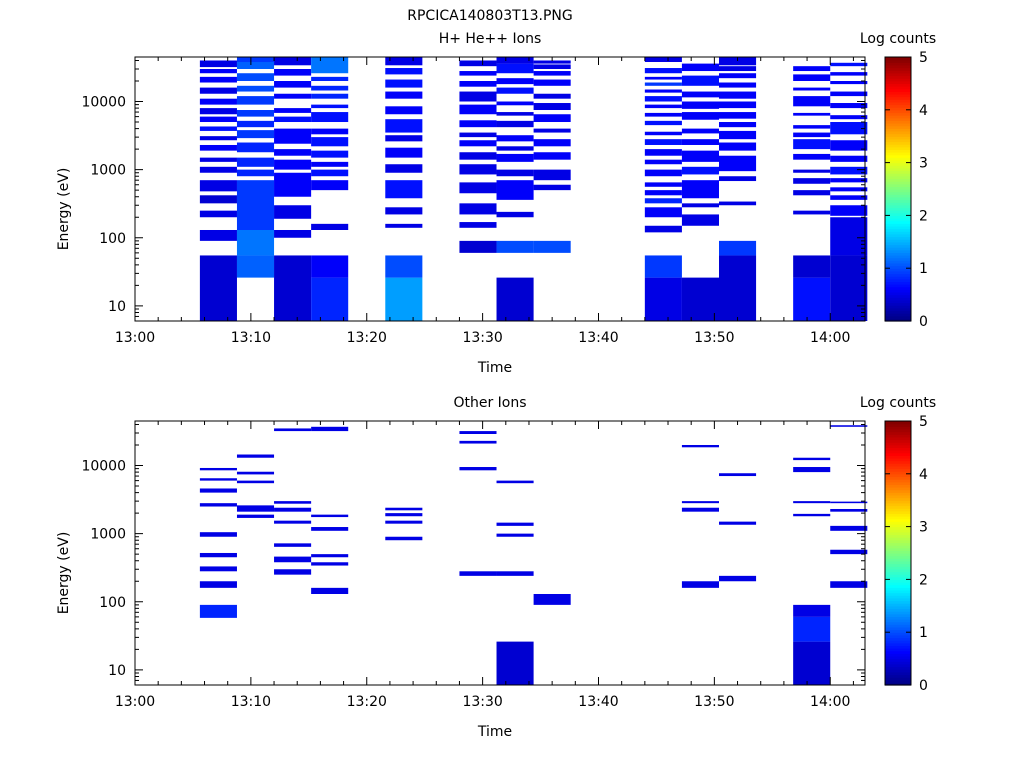 The image size is (1024, 768). Describe the element at coordinates (251, 338) in the screenshot. I see `x-tick-label: 13:10` at that location.